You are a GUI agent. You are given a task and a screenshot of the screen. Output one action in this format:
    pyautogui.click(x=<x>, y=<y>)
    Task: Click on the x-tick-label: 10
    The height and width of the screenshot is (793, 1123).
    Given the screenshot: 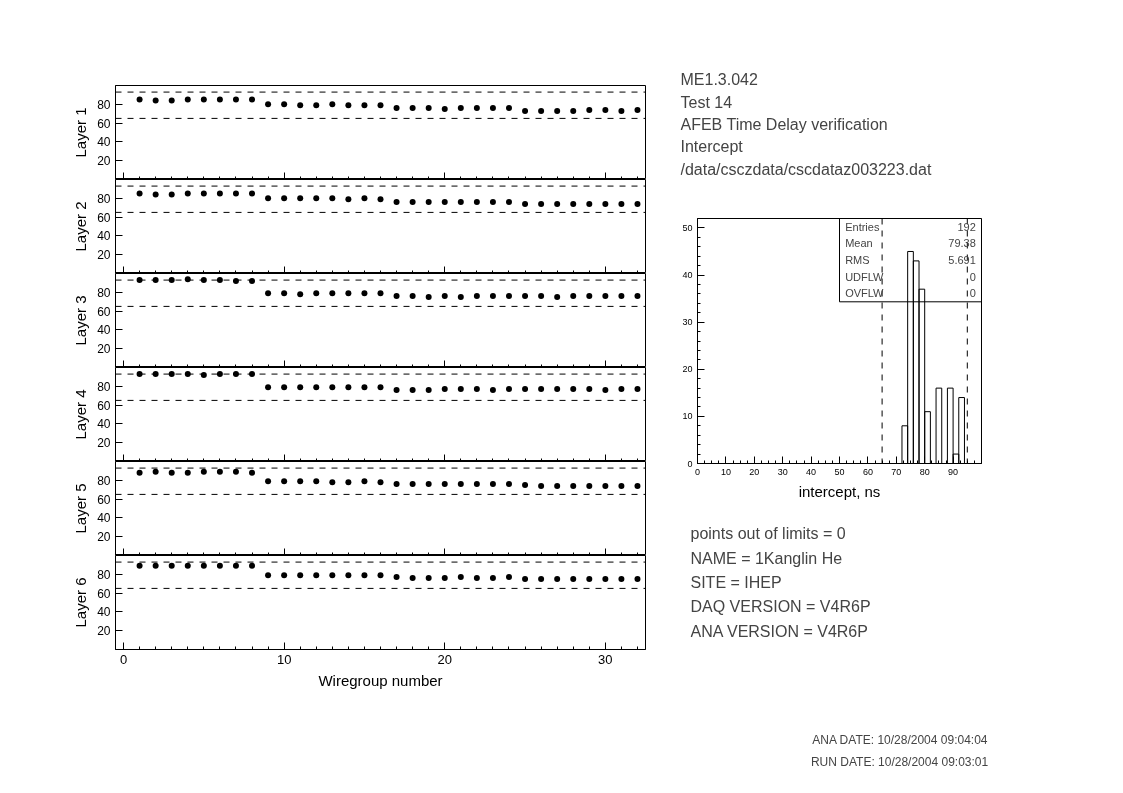 What is the action you would take?
    pyautogui.click(x=725, y=471)
    